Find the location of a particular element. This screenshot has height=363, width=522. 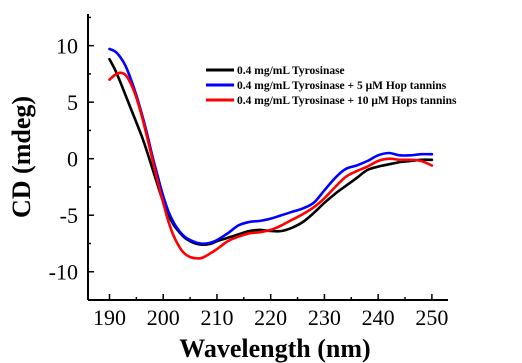

x-tick-label: 250 is located at coordinates (431, 317).